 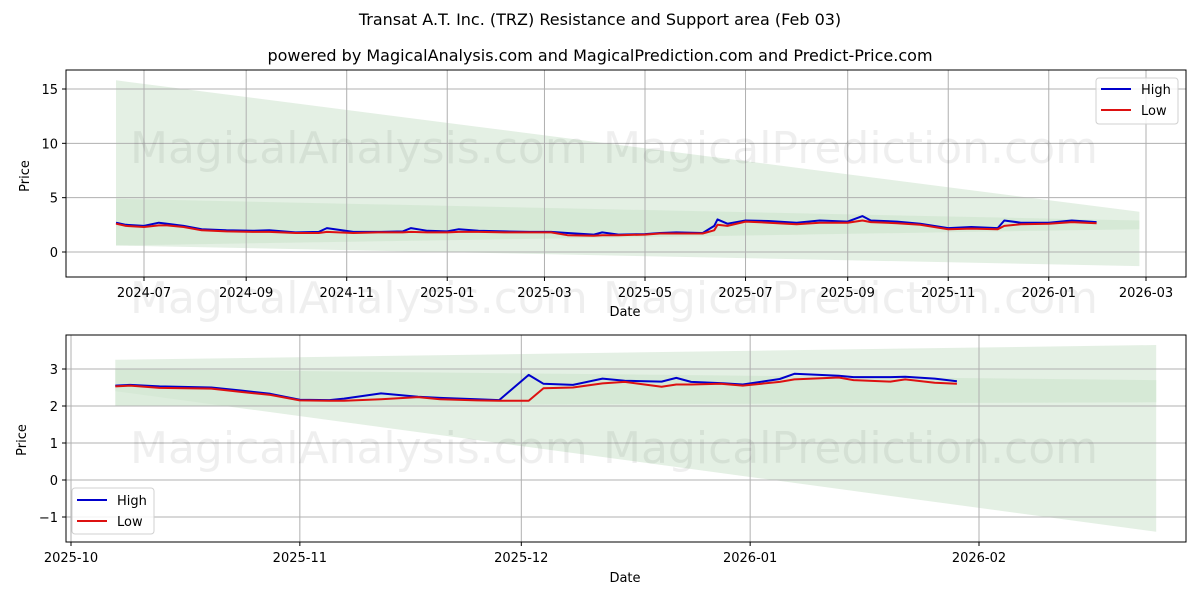 What do you see at coordinates (645, 293) in the screenshot?
I see `x-tick-label: 2025-05` at bounding box center [645, 293].